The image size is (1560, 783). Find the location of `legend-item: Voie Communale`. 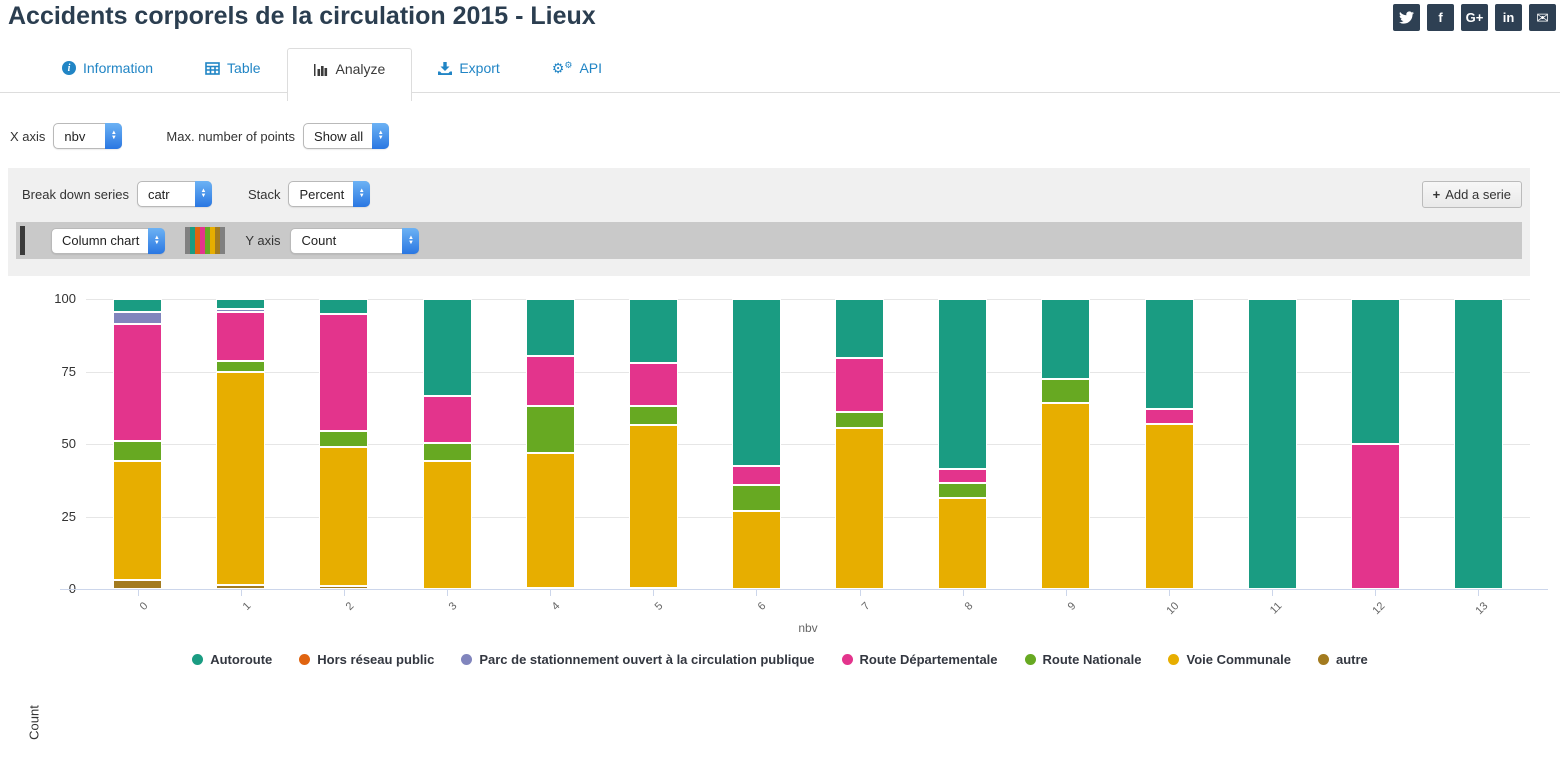

legend-item: Voie Communale is located at coordinates (1229, 659).